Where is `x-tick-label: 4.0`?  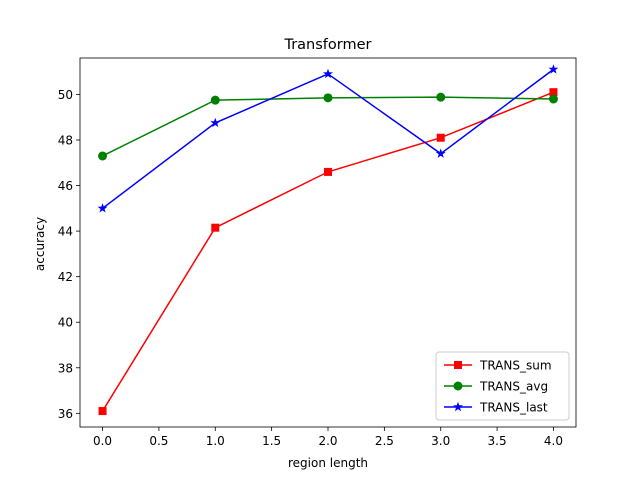
x-tick-label: 4.0 is located at coordinates (553, 441).